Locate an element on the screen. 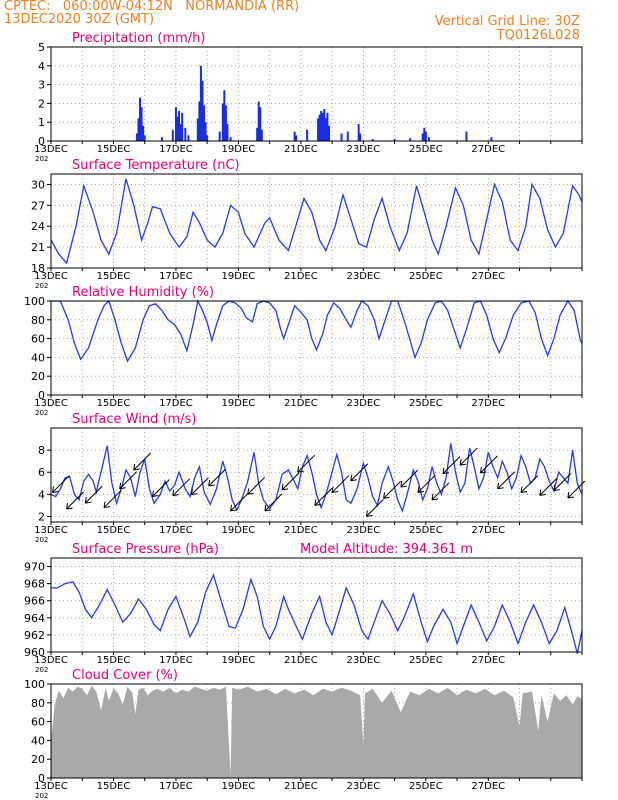 The image size is (618, 800). y-tick-label: 8 is located at coordinates (41, 450).